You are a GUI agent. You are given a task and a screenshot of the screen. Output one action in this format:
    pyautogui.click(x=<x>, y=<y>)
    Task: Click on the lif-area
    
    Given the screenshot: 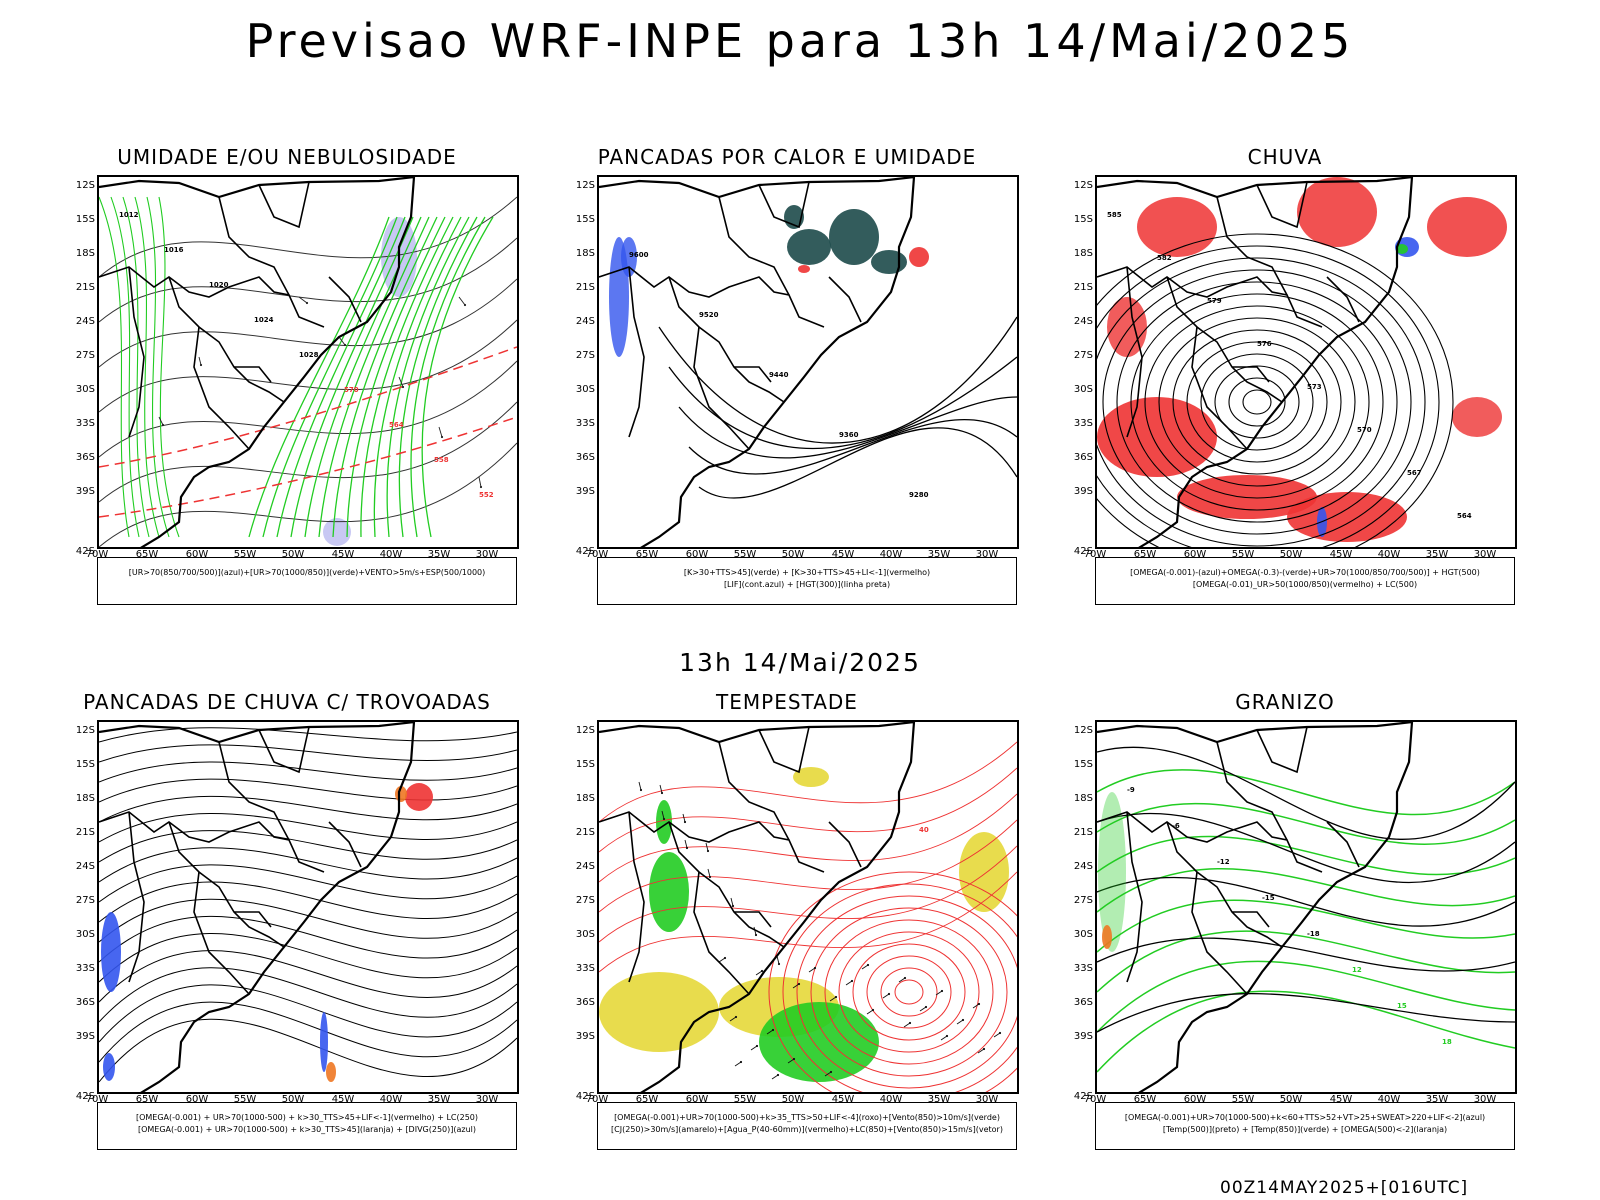 What is the action you would take?
    pyautogui.click(x=629, y=257)
    